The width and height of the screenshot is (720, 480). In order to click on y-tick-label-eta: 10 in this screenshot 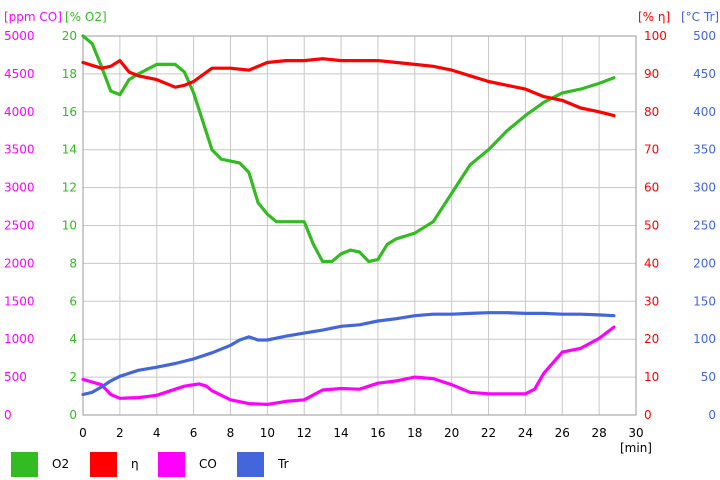, I will do `click(651, 377)`.